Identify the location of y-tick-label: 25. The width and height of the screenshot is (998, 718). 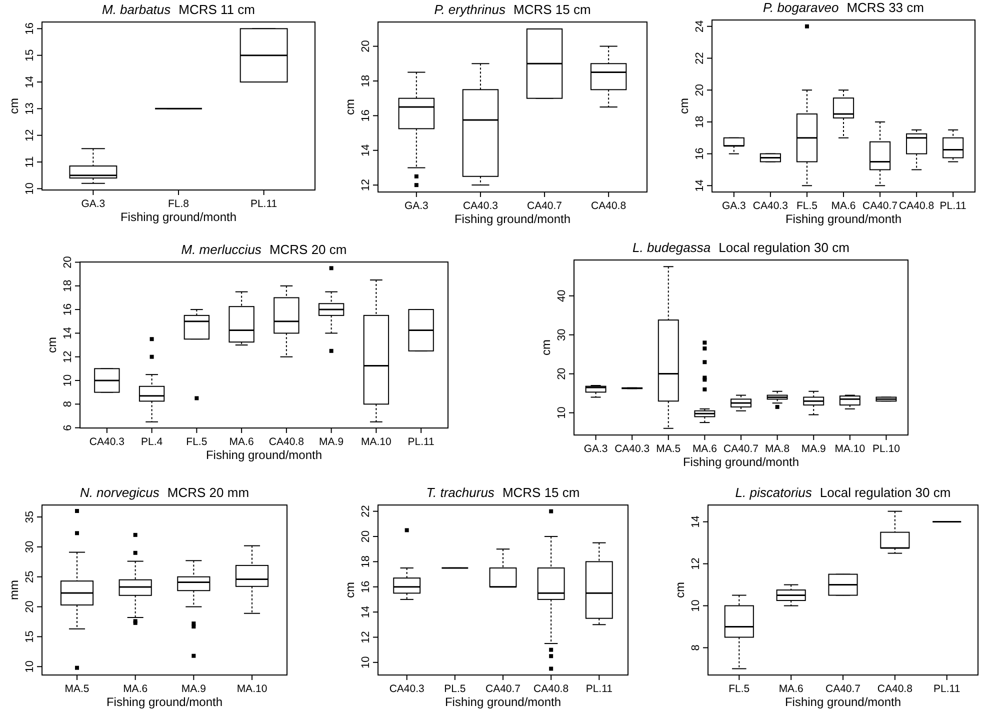
(30, 576).